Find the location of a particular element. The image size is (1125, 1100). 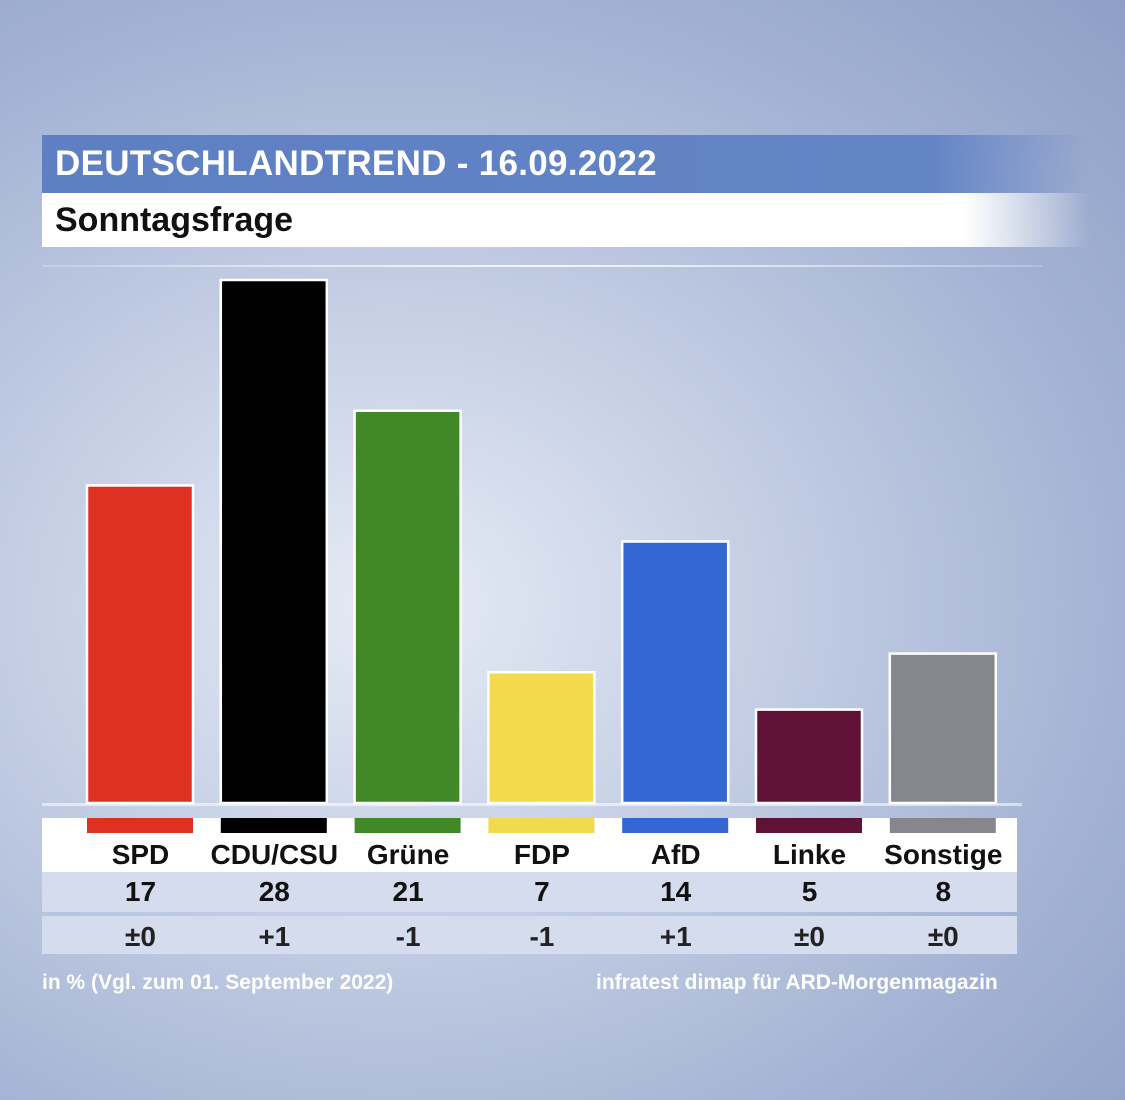

change-label-4: +1 is located at coordinates (676, 936).